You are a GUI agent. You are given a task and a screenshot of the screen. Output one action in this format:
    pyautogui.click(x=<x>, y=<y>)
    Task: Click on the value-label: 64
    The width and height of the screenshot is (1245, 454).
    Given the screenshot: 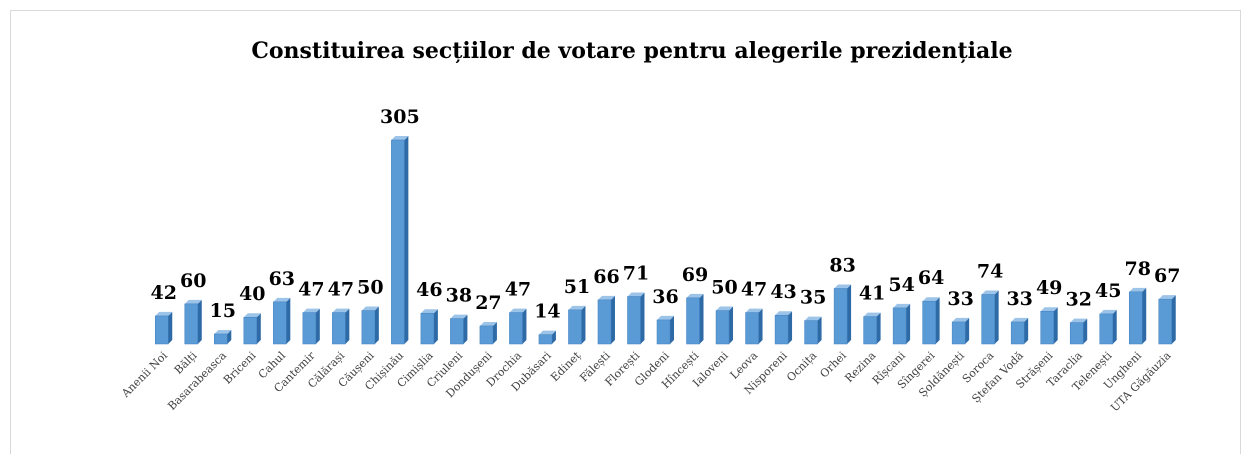 What is the action you would take?
    pyautogui.click(x=931, y=278)
    